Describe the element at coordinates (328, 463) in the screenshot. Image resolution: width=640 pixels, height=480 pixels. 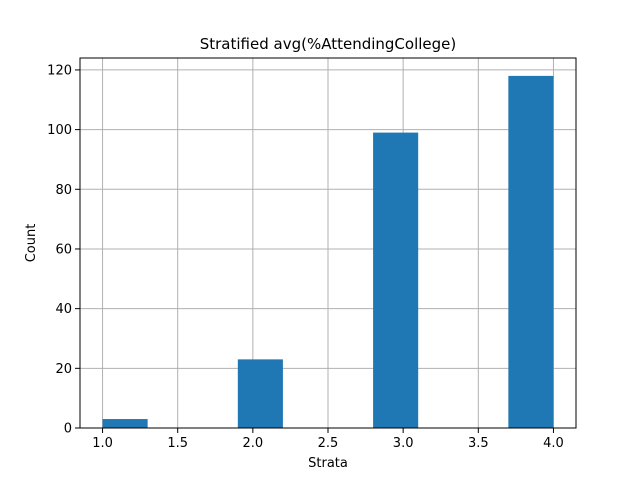
I see `x-axis-label: Strata` at that location.